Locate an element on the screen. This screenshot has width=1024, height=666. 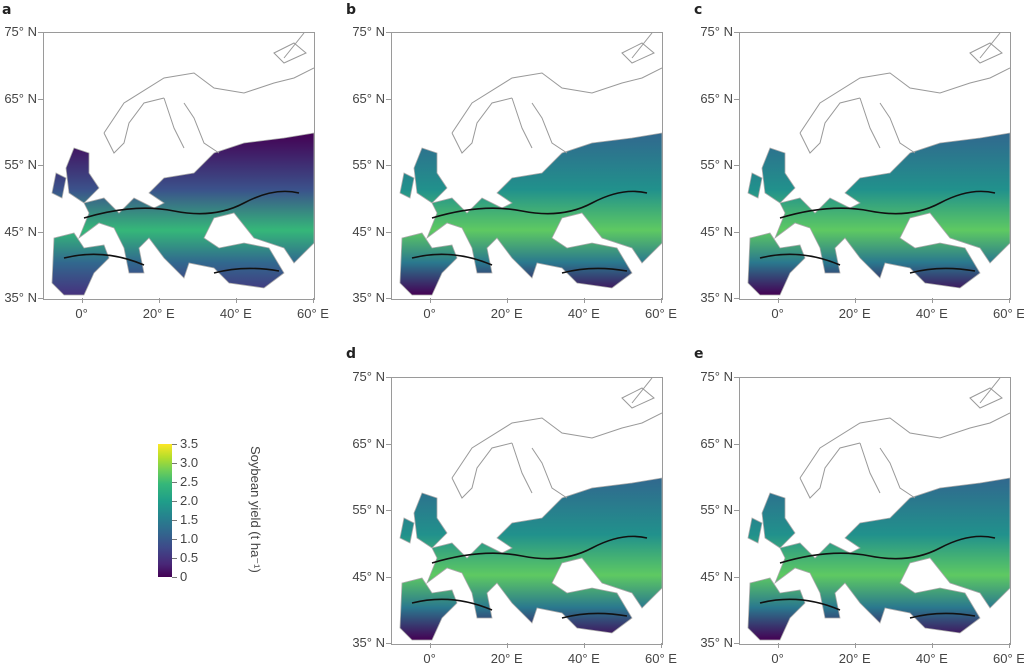
panel-letter: a is located at coordinates (7, 10).